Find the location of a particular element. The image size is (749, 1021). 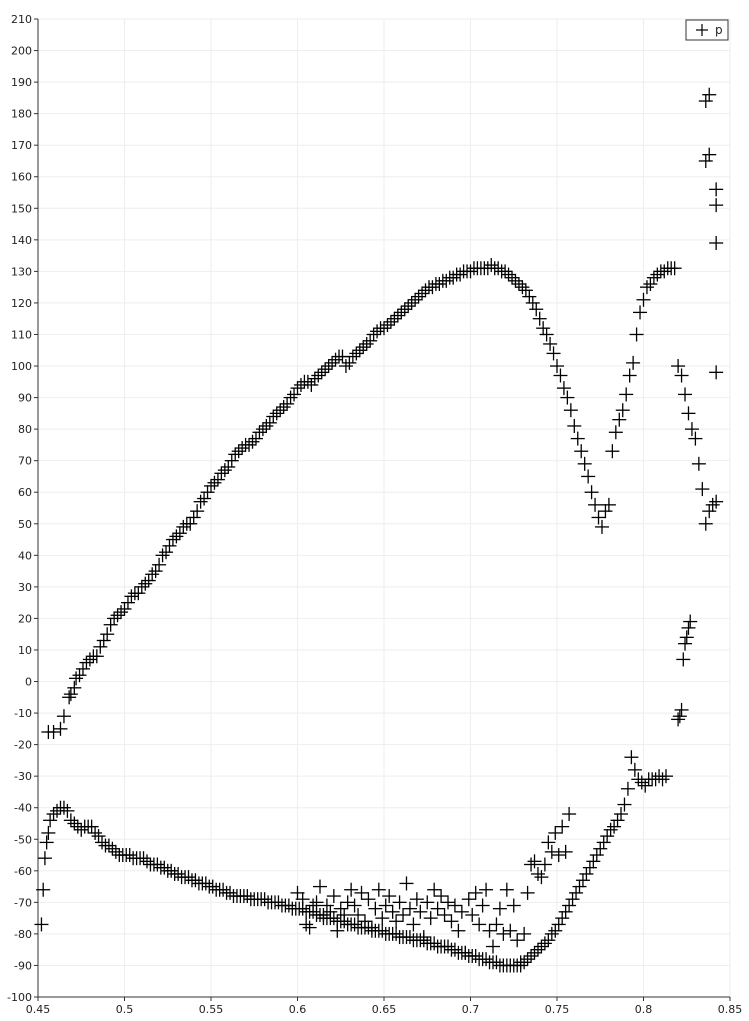

y-tick-label: 160 is located at coordinates (21, 177).